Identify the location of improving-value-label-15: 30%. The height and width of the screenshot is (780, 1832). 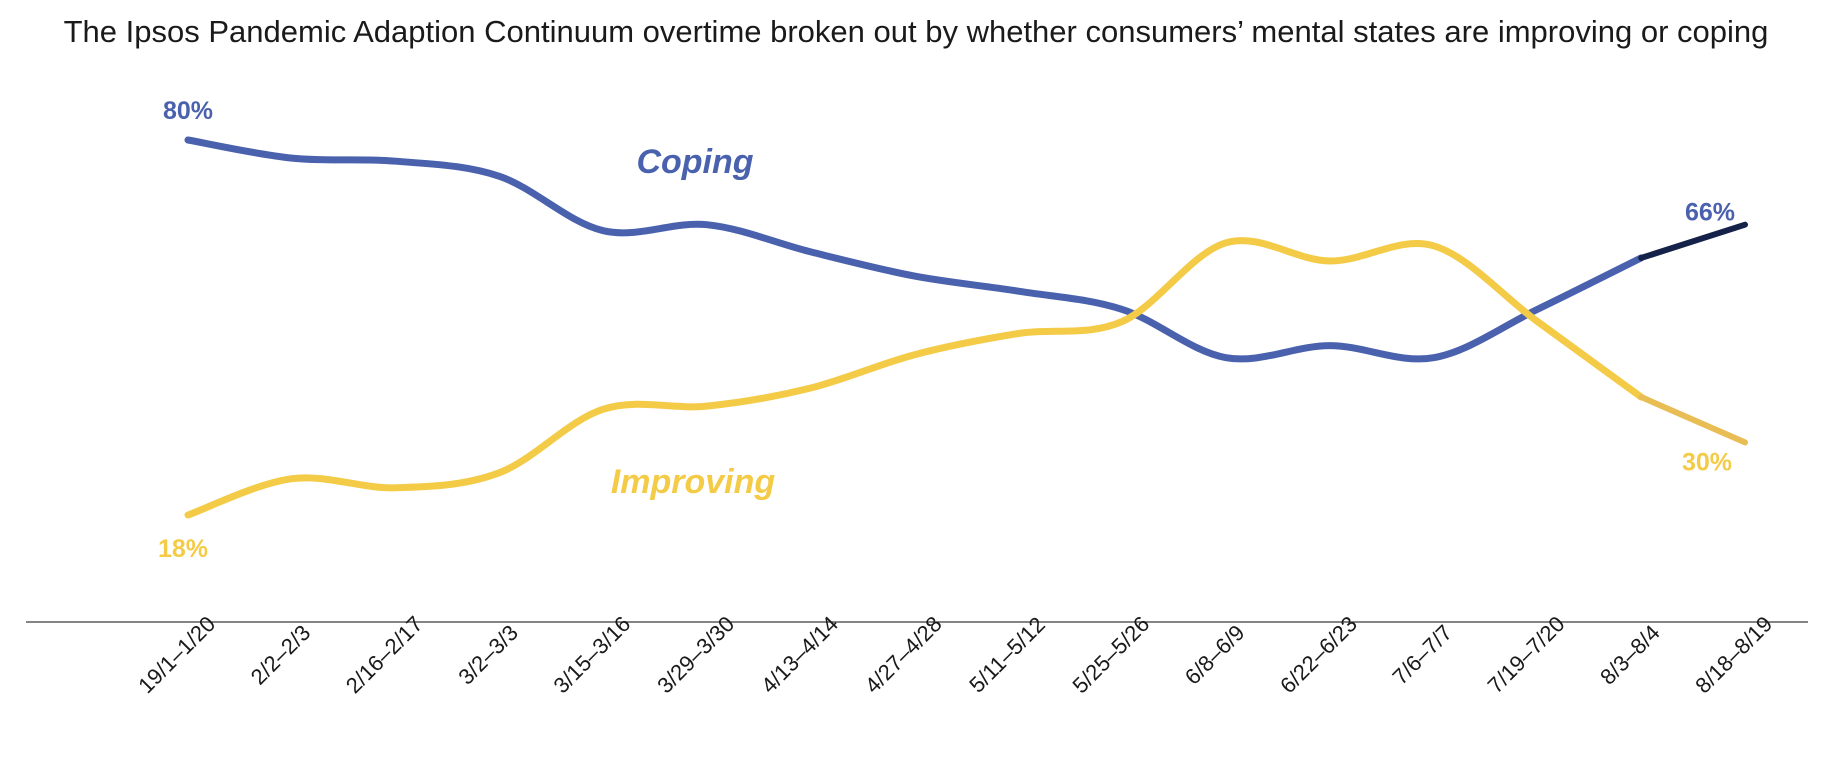
(1707, 462).